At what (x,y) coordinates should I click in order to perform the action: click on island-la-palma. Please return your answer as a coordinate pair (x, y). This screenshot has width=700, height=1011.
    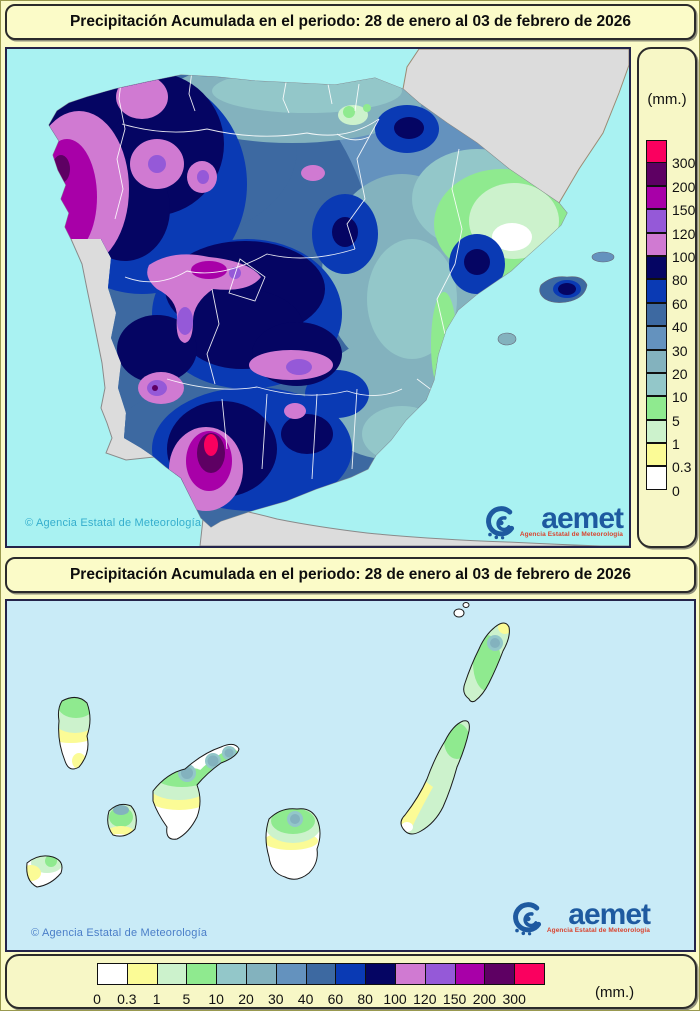
    Looking at the image, I should click on (74, 733).